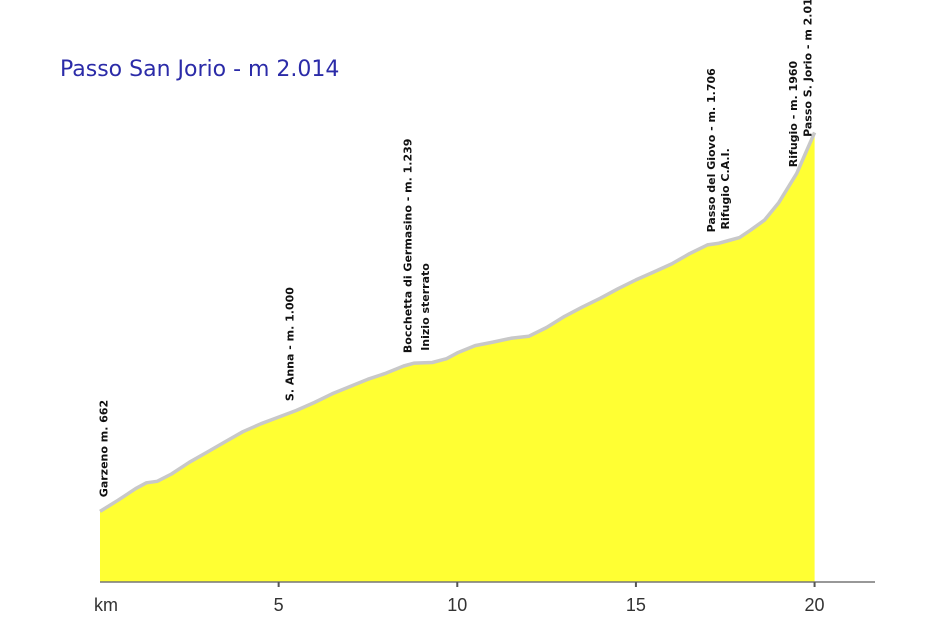 This screenshot has width=936, height=631. Describe the element at coordinates (725, 188) in the screenshot. I see `profile-annotation: Rifugio C.A.I.` at that location.